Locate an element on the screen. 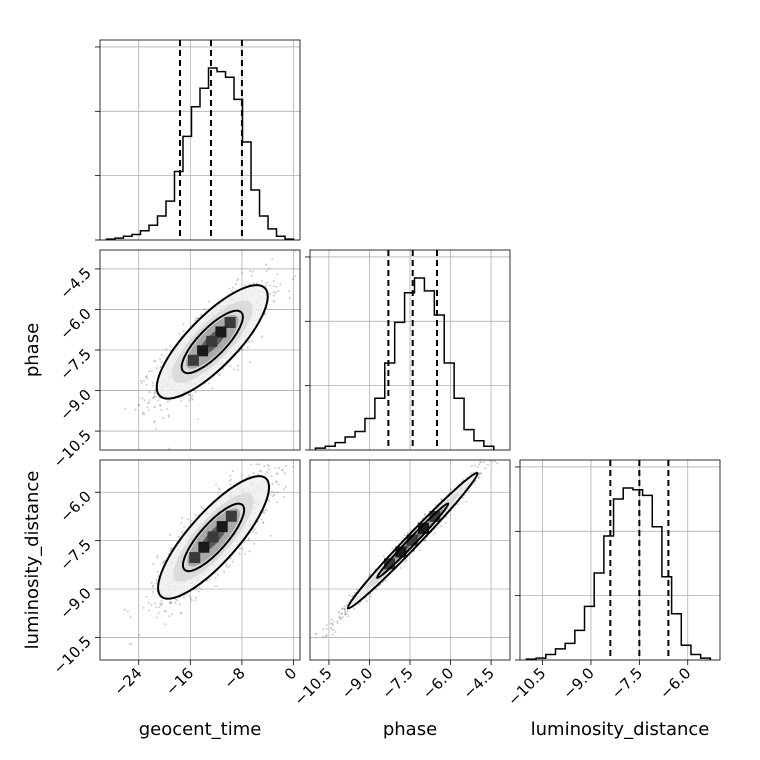  y-axis-label-phase: phase is located at coordinates (32, 350).